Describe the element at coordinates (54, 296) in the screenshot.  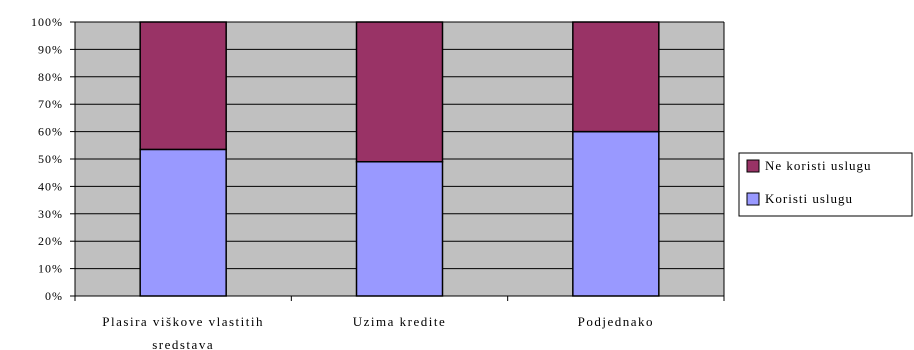
I see `y-tick-label: 0%` at that location.